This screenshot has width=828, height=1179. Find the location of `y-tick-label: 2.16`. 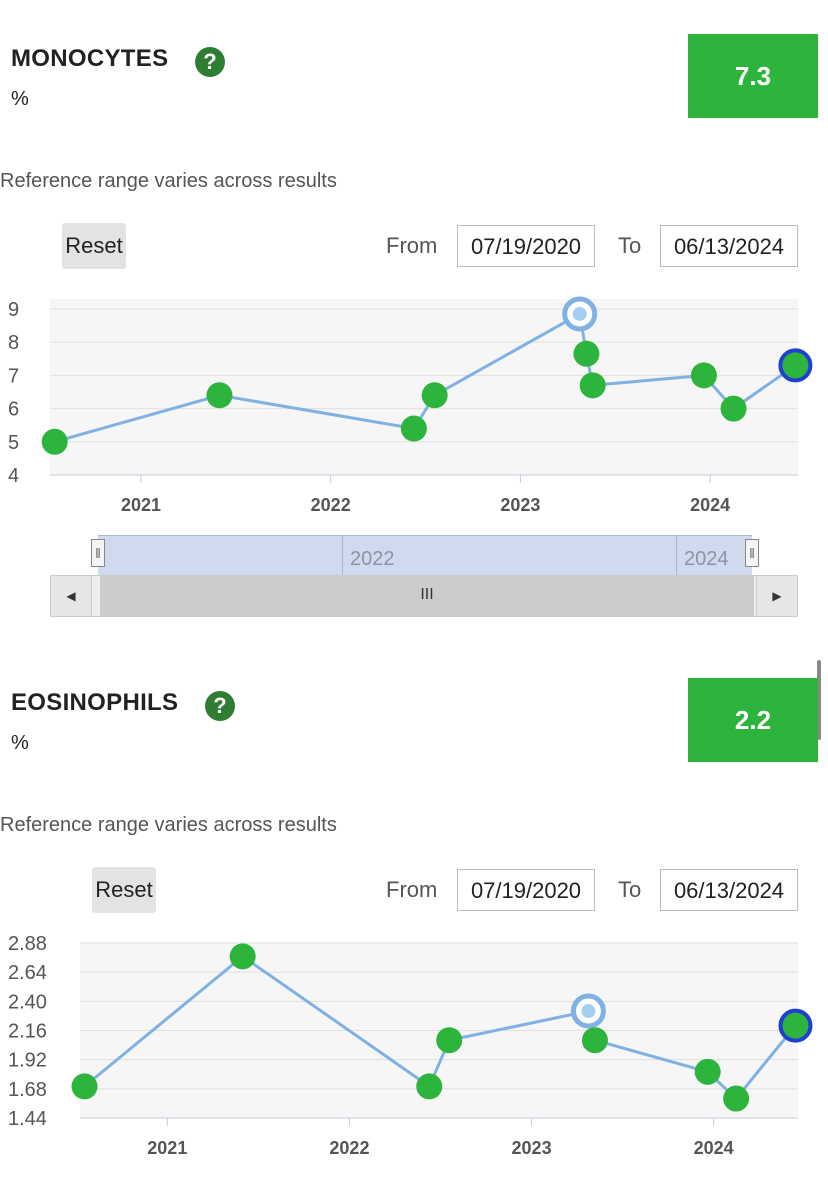

y-tick-label: 2.16 is located at coordinates (27, 1032).